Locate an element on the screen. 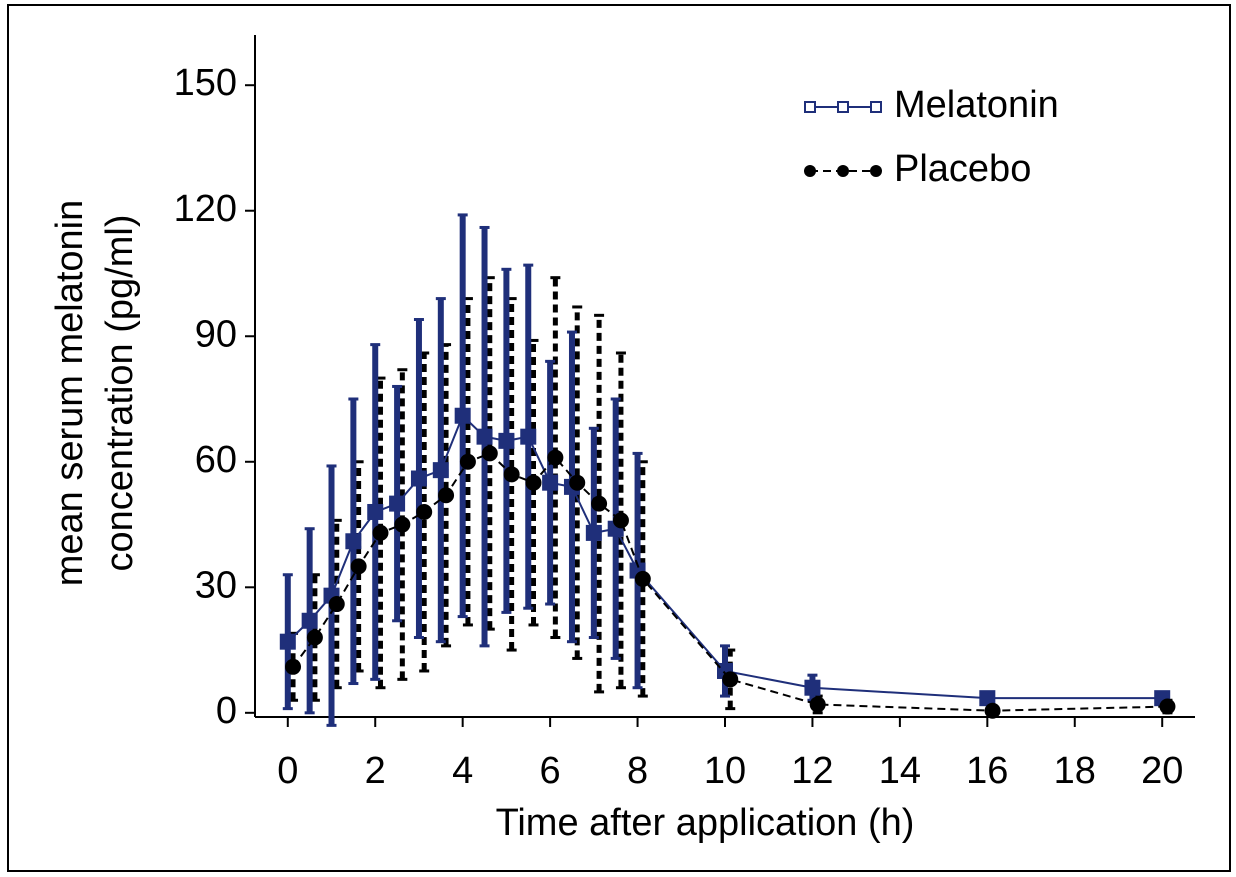 The height and width of the screenshot is (877, 1236). x-tick-label: 6 is located at coordinates (550, 771).